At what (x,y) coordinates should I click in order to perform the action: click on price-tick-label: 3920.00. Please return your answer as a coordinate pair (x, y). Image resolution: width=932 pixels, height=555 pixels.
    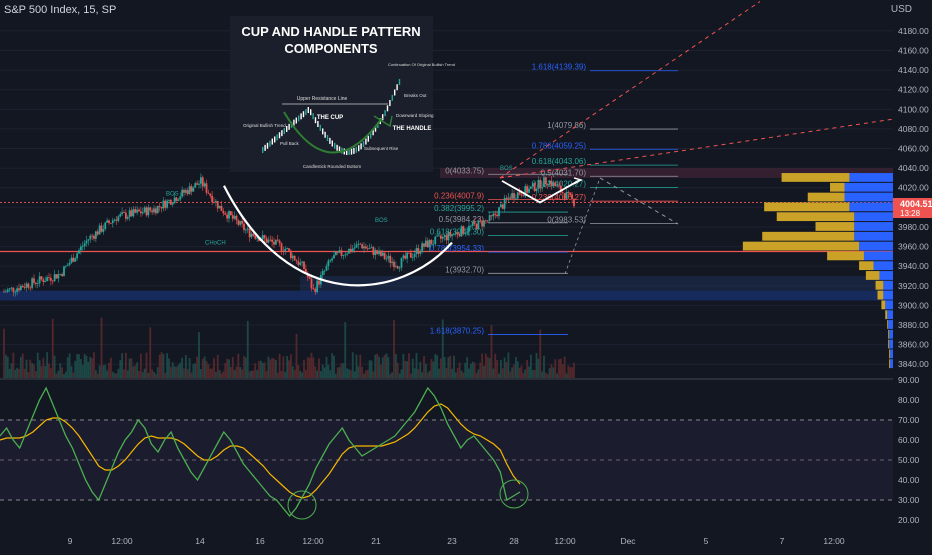
    Looking at the image, I should click on (913, 286).